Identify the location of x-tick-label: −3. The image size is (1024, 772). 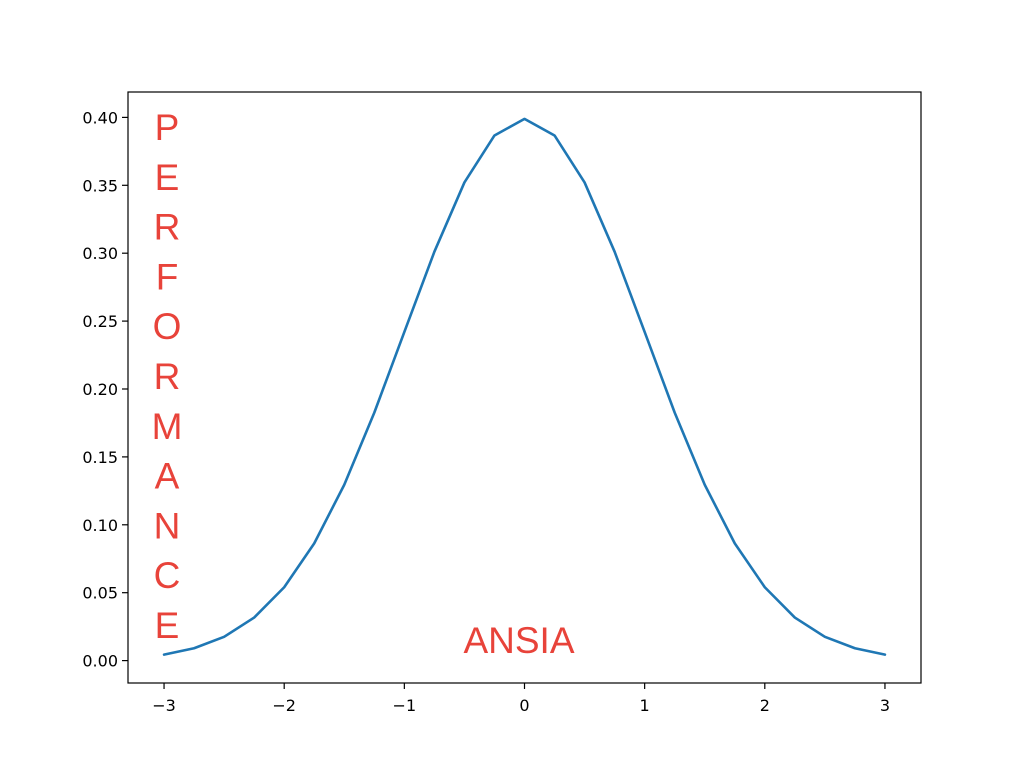
(164, 705).